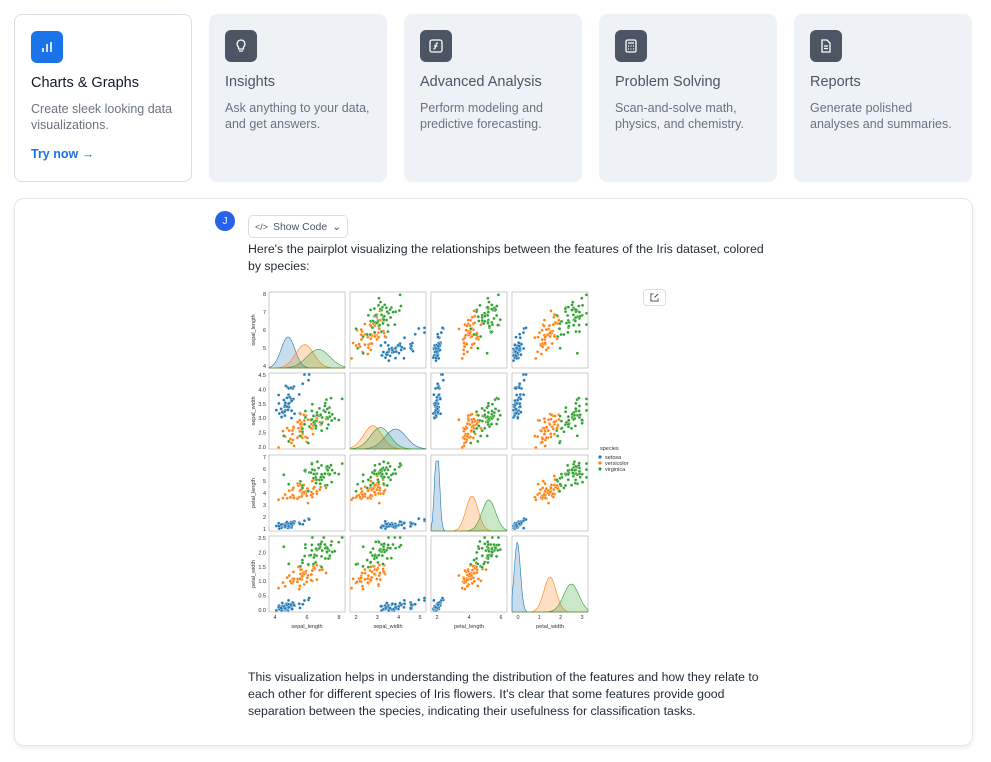 This screenshot has height=762, width=991. Describe the element at coordinates (654, 297) in the screenshot. I see `edit-button` at that location.